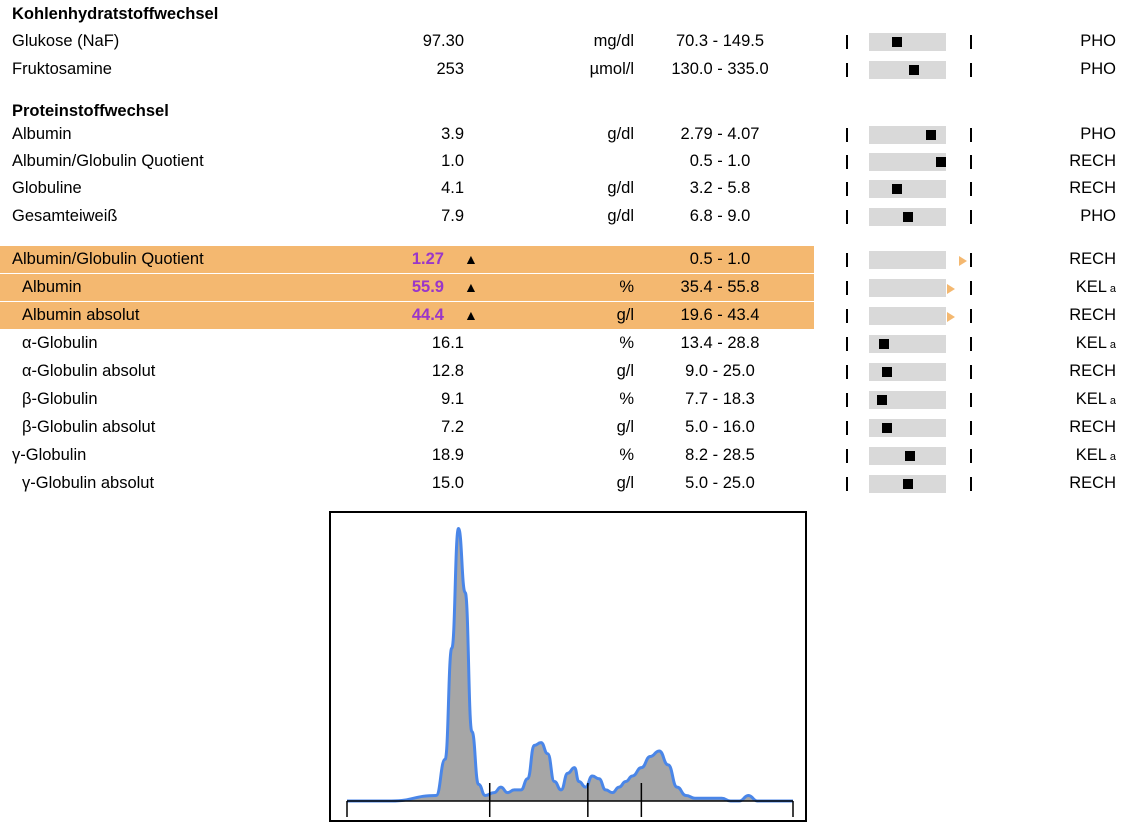  Describe the element at coordinates (52, 287) in the screenshot. I see `test-name: Albumin` at that location.